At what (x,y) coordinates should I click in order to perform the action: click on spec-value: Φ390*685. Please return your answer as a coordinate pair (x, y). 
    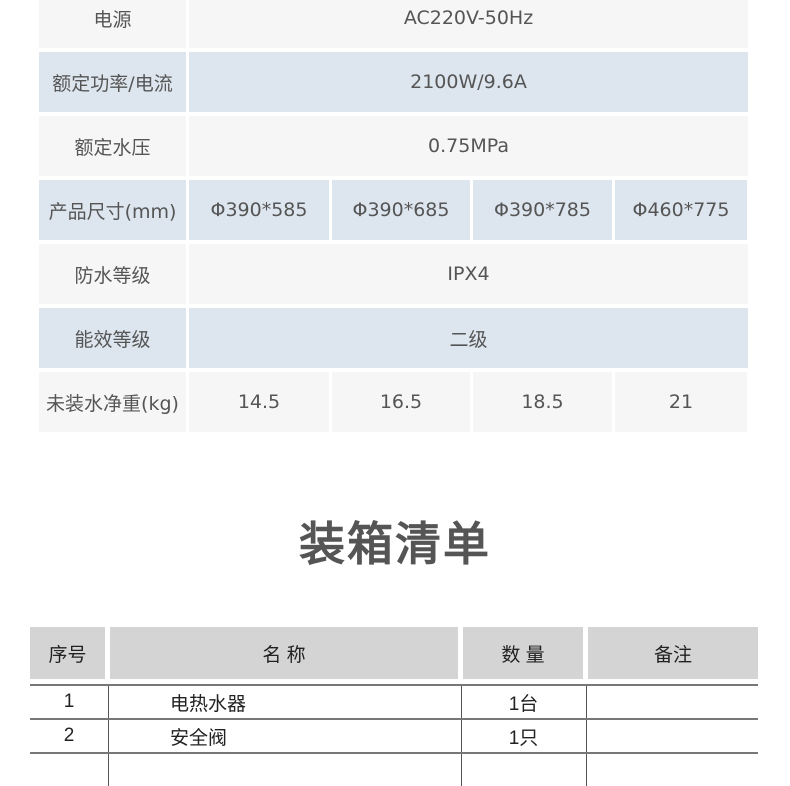
    Looking at the image, I should click on (401, 210).